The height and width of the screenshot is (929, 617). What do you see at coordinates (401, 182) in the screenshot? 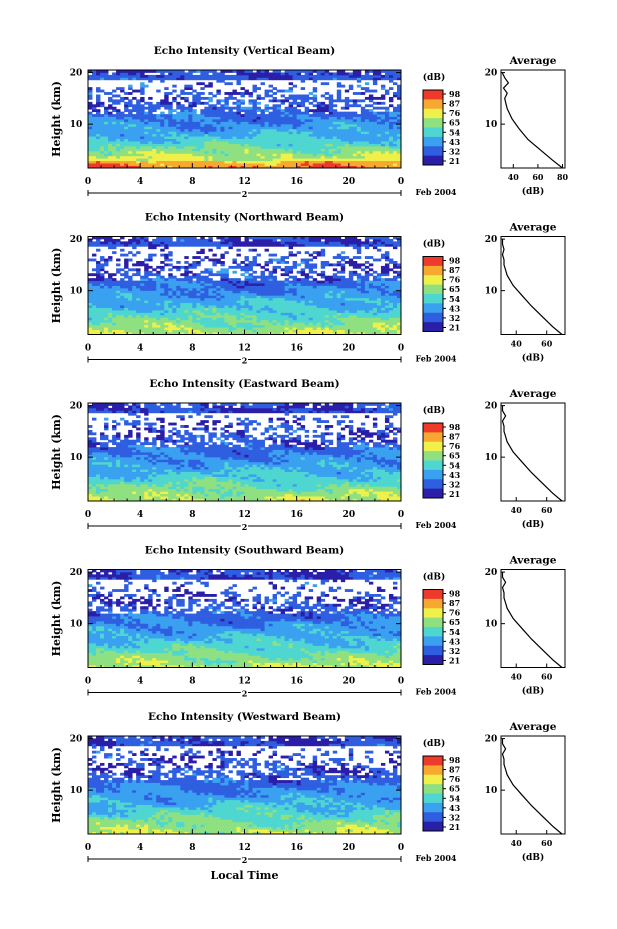
I see `x-tick-label: 0` at bounding box center [401, 182].